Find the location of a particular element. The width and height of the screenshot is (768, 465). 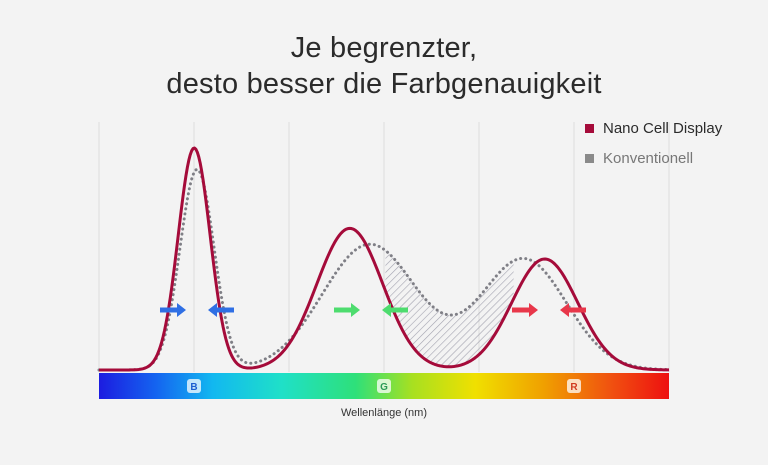

legend-label: Konventionell is located at coordinates (648, 158).